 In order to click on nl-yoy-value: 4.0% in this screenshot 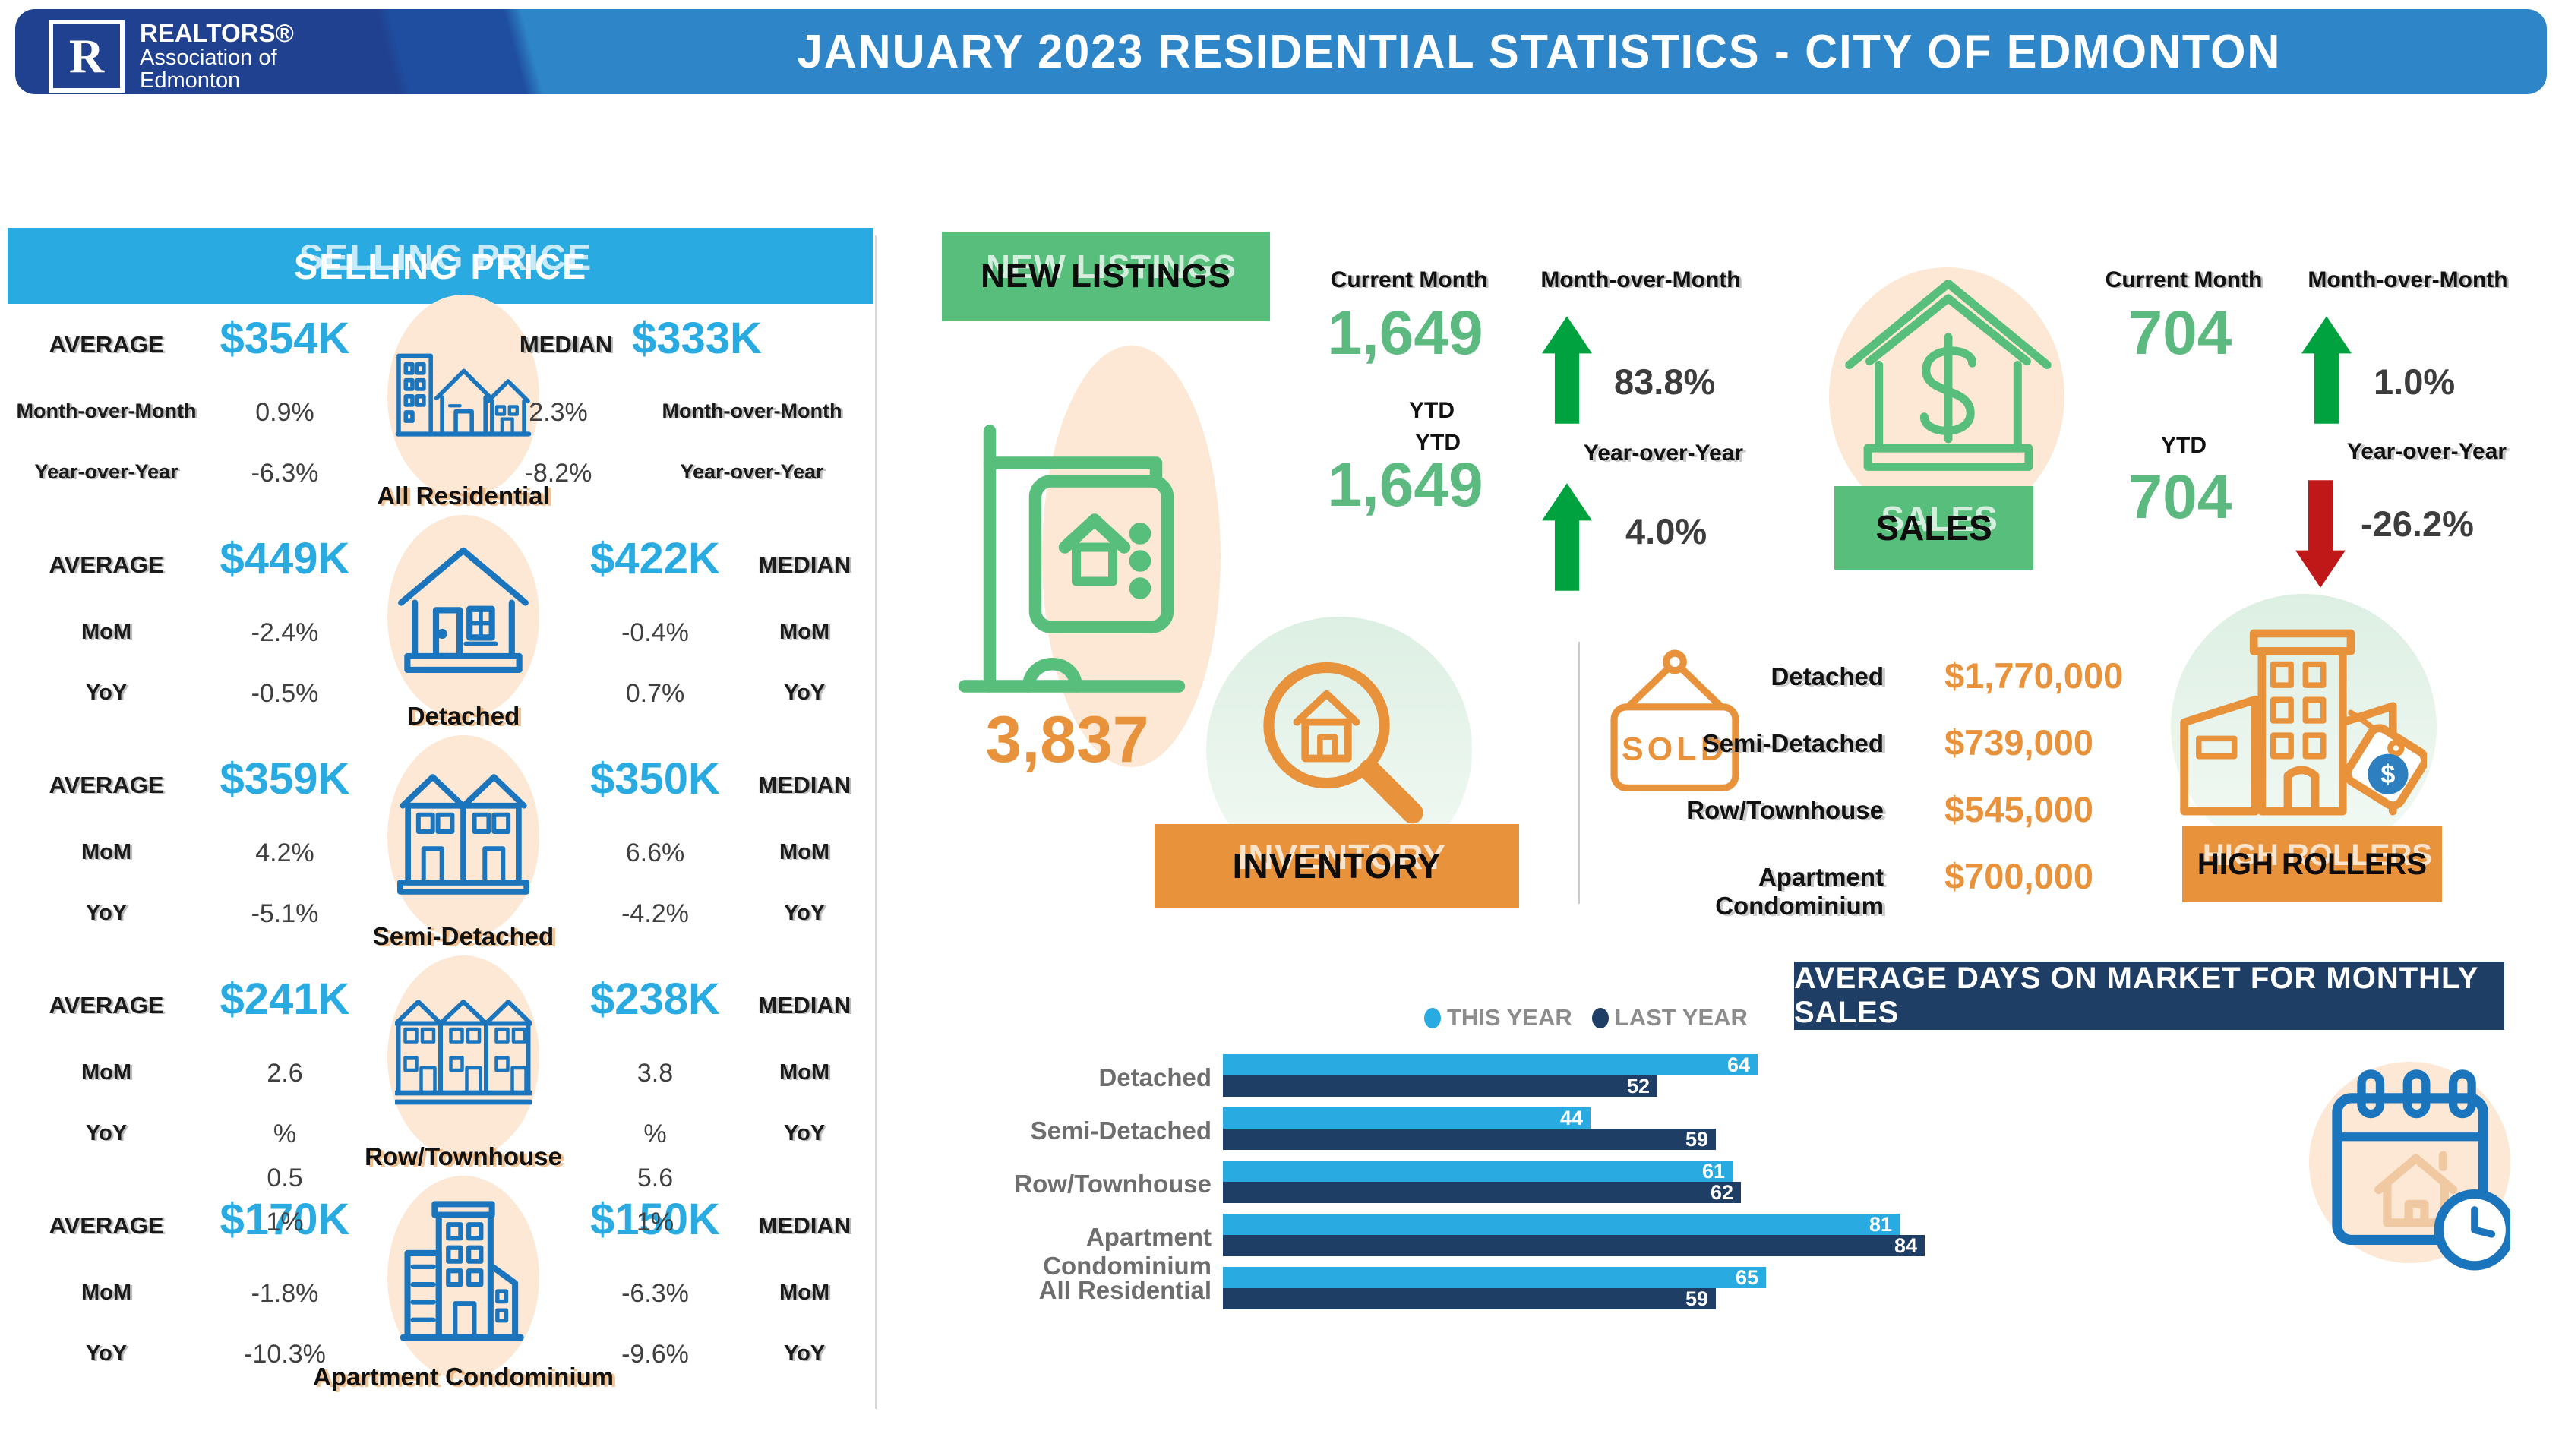, I will do `click(1666, 531)`.